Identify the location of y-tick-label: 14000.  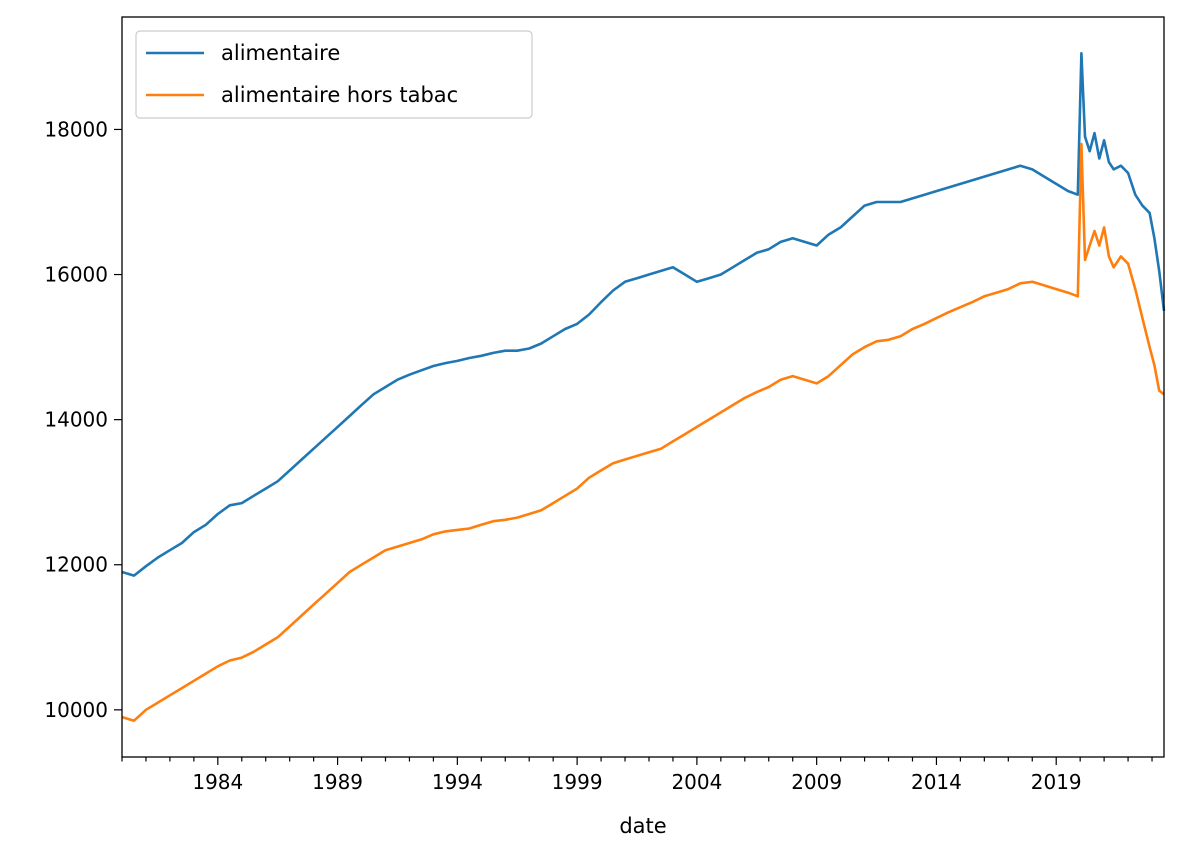
(76, 420).